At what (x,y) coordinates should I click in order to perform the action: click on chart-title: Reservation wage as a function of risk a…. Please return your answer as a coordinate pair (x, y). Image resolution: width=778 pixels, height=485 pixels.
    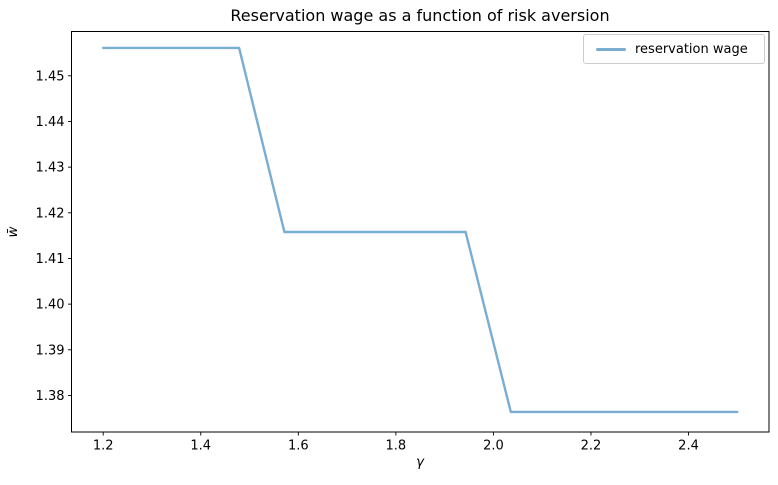
    Looking at the image, I should click on (420, 15).